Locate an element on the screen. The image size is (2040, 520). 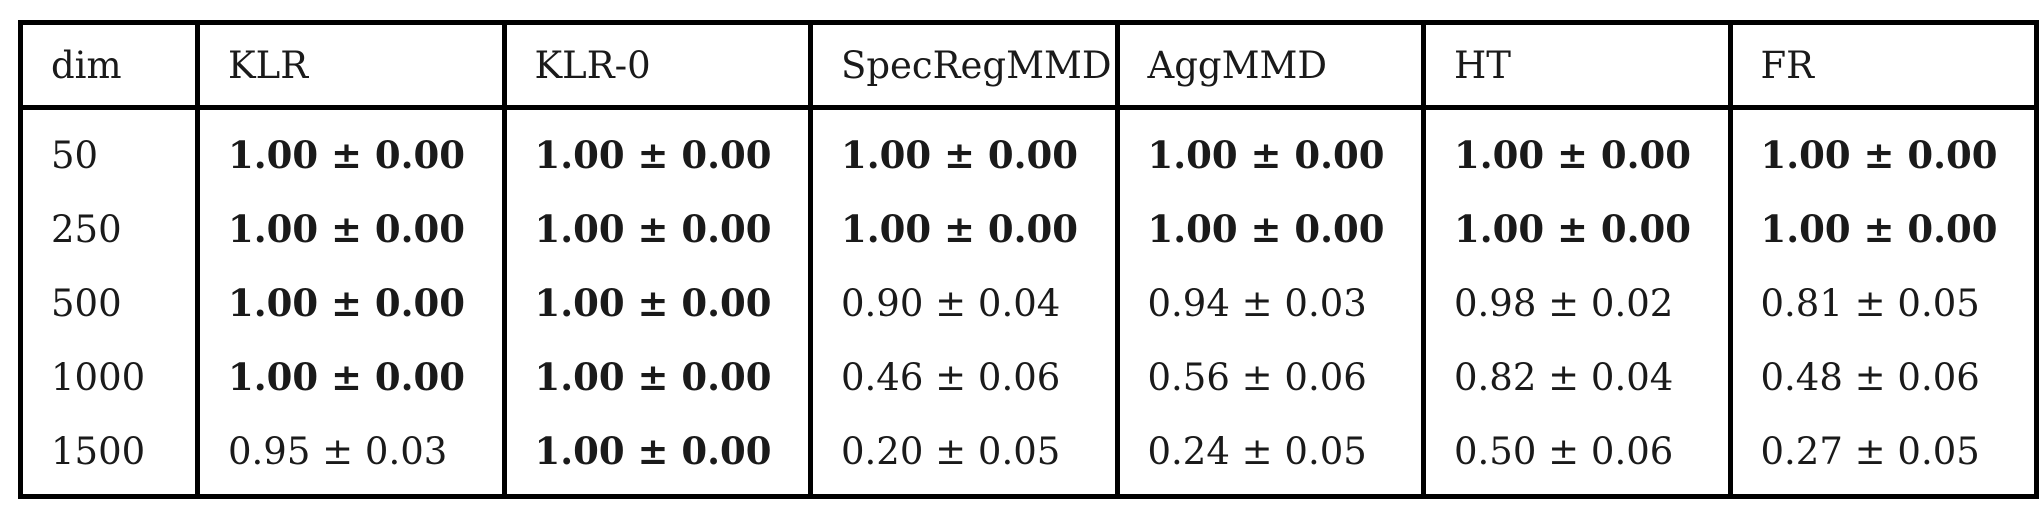
header-specregmmd: SpecRegMMD is located at coordinates (962, 65).